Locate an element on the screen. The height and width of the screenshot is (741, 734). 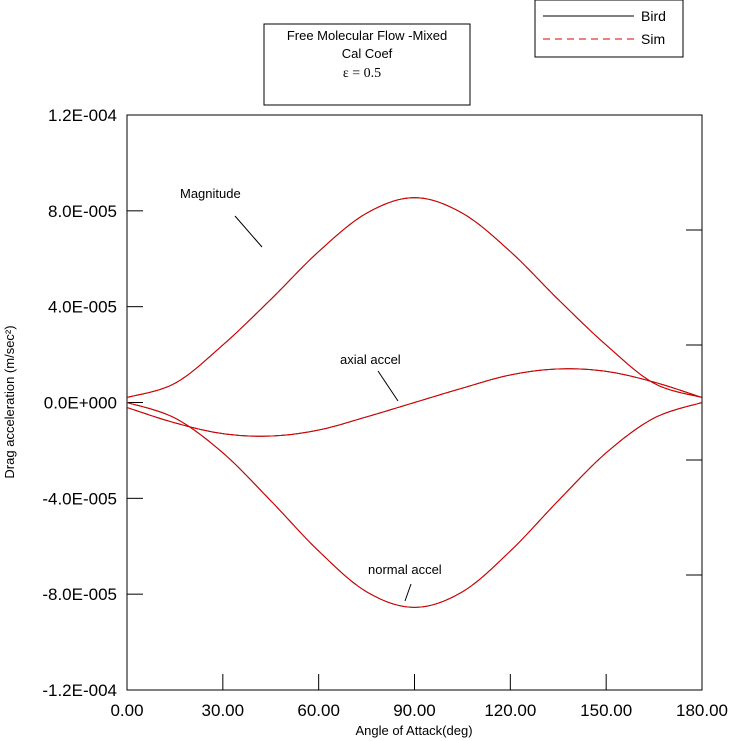
legend-box is located at coordinates (609, 29).